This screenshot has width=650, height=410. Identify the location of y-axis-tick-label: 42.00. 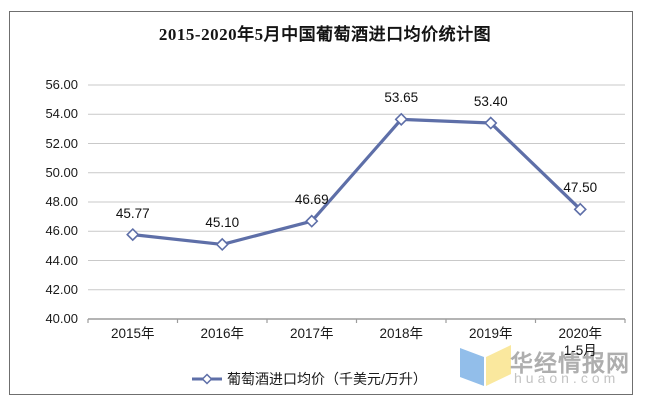
(61, 289).